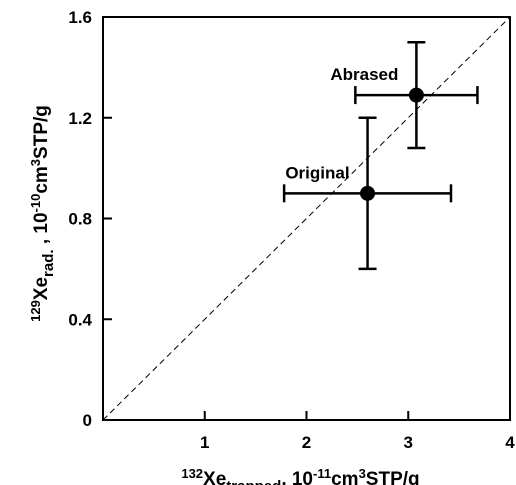  Describe the element at coordinates (404, 95) in the screenshot. I see `data-point-group: Abrased` at that location.